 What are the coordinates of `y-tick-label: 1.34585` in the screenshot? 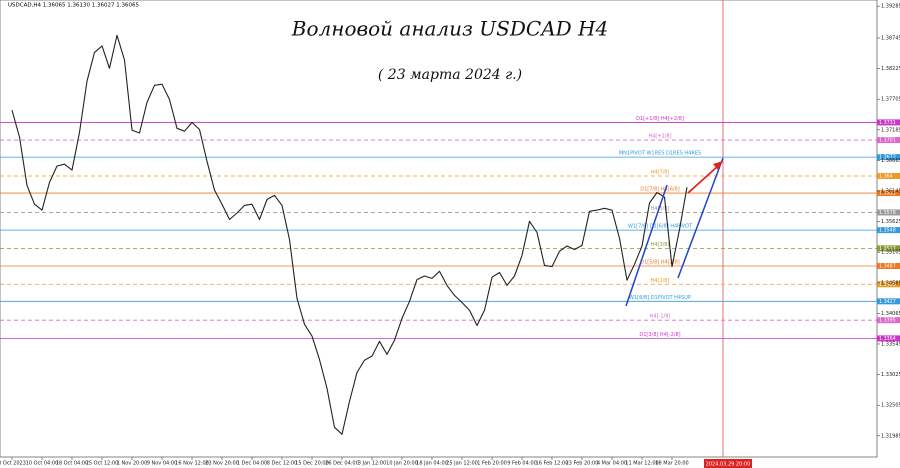 It's located at (890, 283).